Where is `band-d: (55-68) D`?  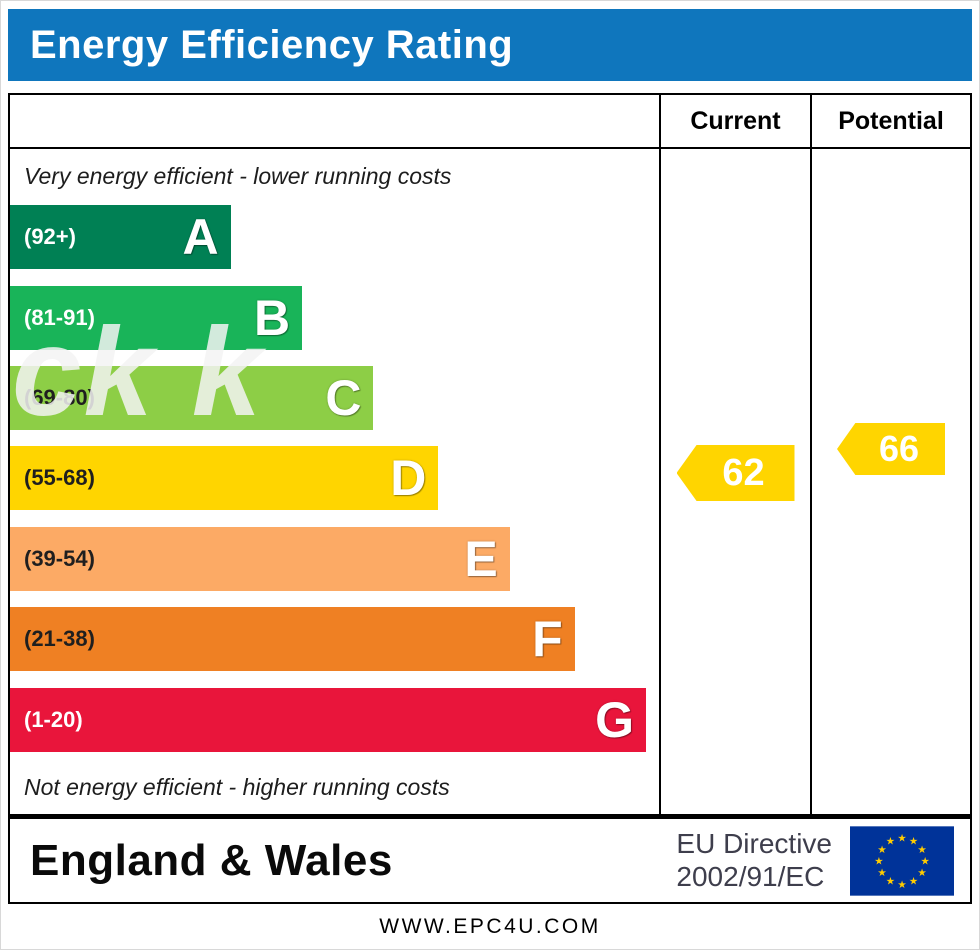
band-d: (55-68) D is located at coordinates (224, 478).